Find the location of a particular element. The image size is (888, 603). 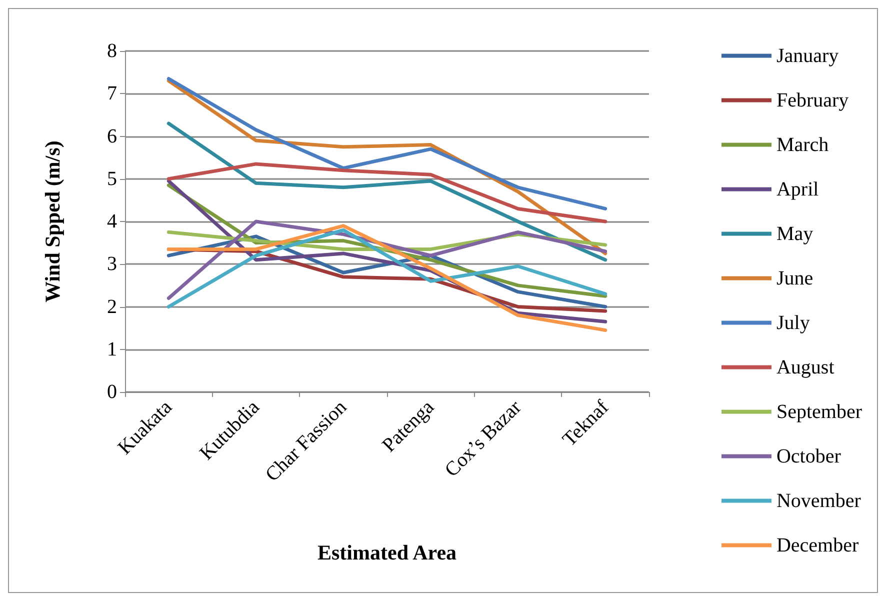

legend-label: September is located at coordinates (819, 411).